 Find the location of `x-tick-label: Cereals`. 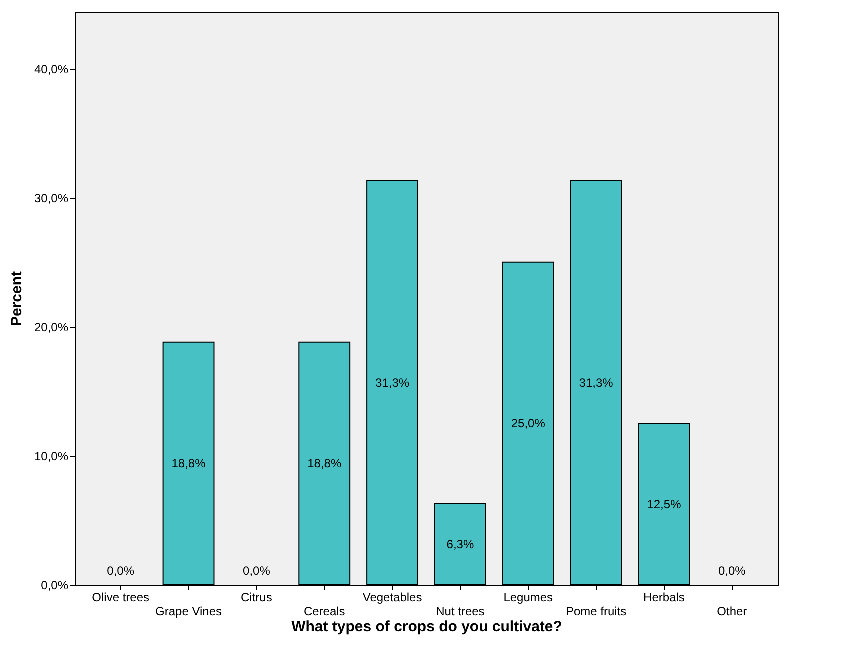

x-tick-label: Cereals is located at coordinates (325, 611).